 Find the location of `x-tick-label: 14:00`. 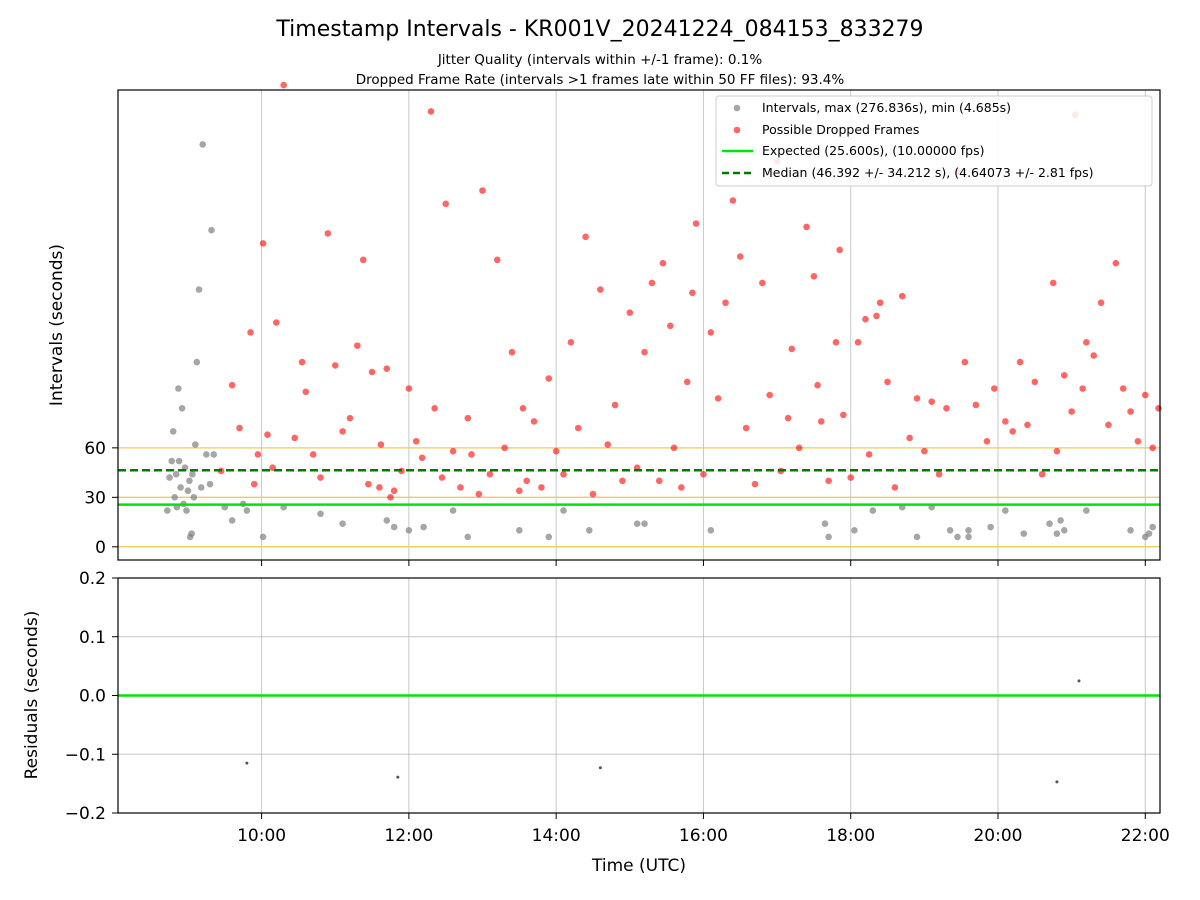

x-tick-label: 14:00 is located at coordinates (556, 836).